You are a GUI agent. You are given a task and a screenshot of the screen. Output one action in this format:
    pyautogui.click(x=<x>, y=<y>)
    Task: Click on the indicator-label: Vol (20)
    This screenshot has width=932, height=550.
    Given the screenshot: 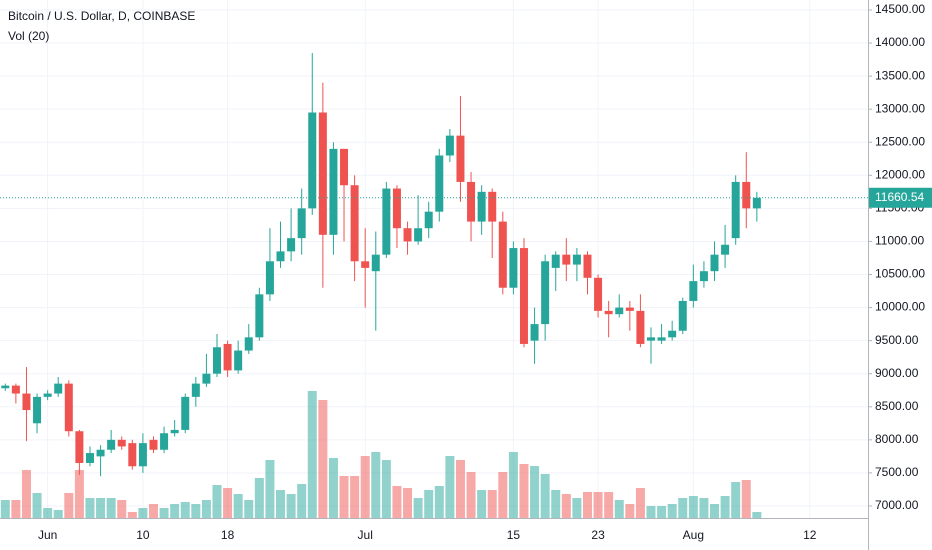 What is the action you would take?
    pyautogui.click(x=28, y=36)
    